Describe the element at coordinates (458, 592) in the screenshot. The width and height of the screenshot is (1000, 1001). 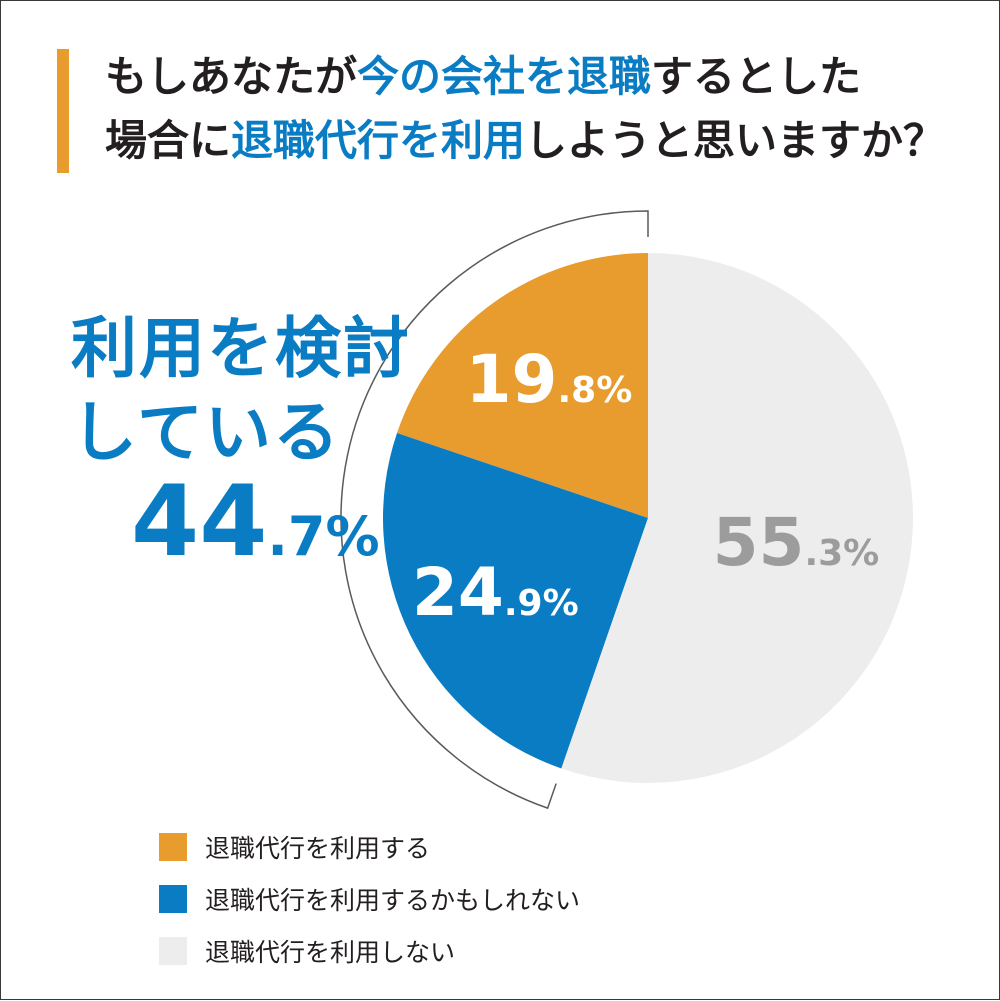
I see `pie-label-int: 24` at that location.